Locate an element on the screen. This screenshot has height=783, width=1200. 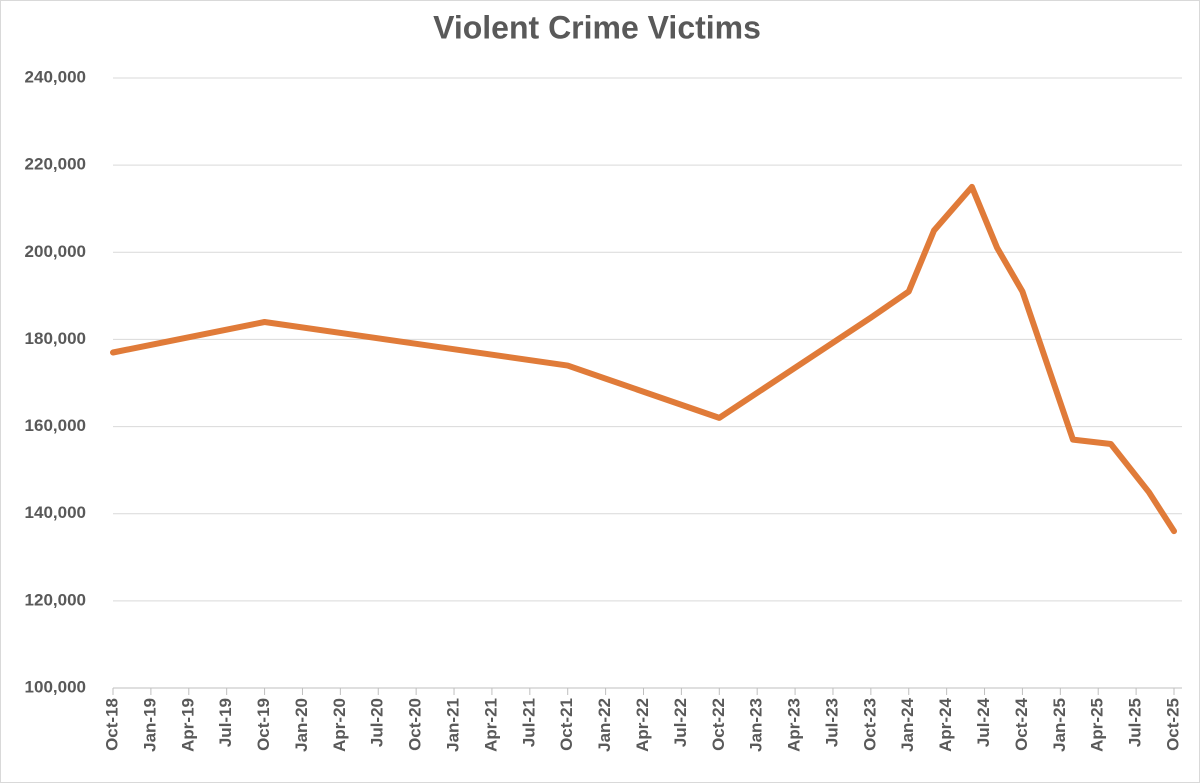
x-tick-label: Jan-24 is located at coordinates (907, 724).